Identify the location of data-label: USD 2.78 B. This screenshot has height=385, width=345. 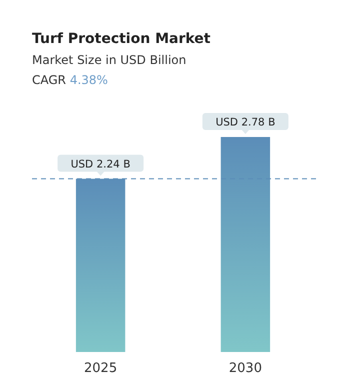
(246, 122).